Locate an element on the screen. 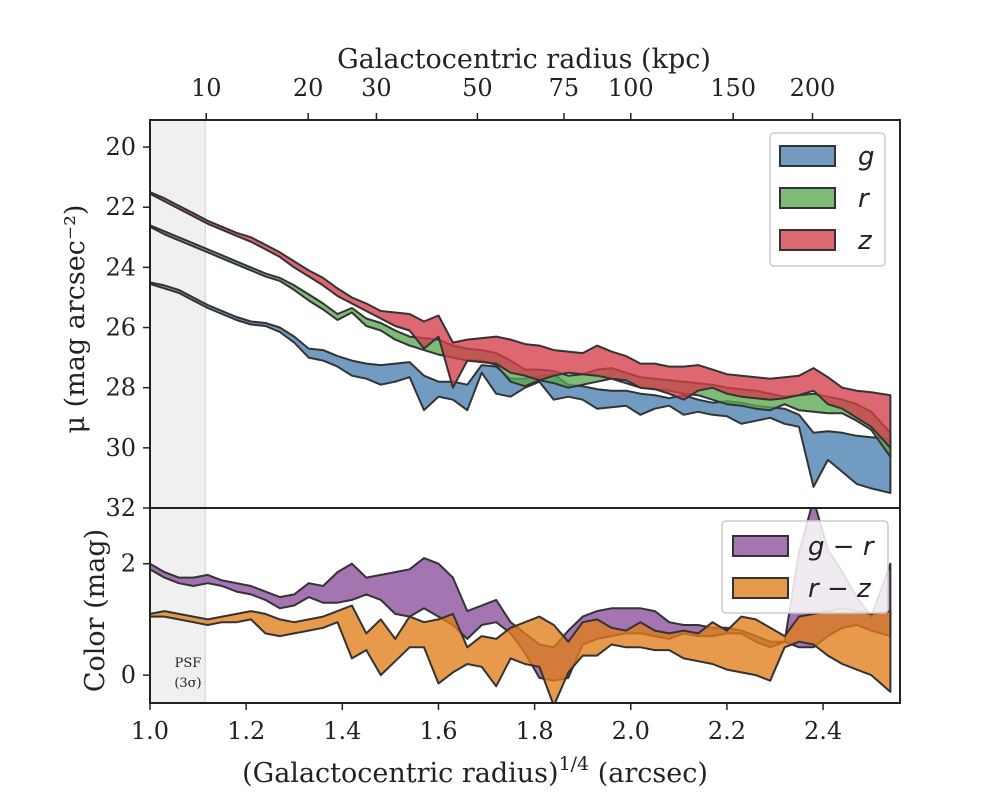 The width and height of the screenshot is (1000, 800). xtick-label: 2.2 is located at coordinates (727, 731).